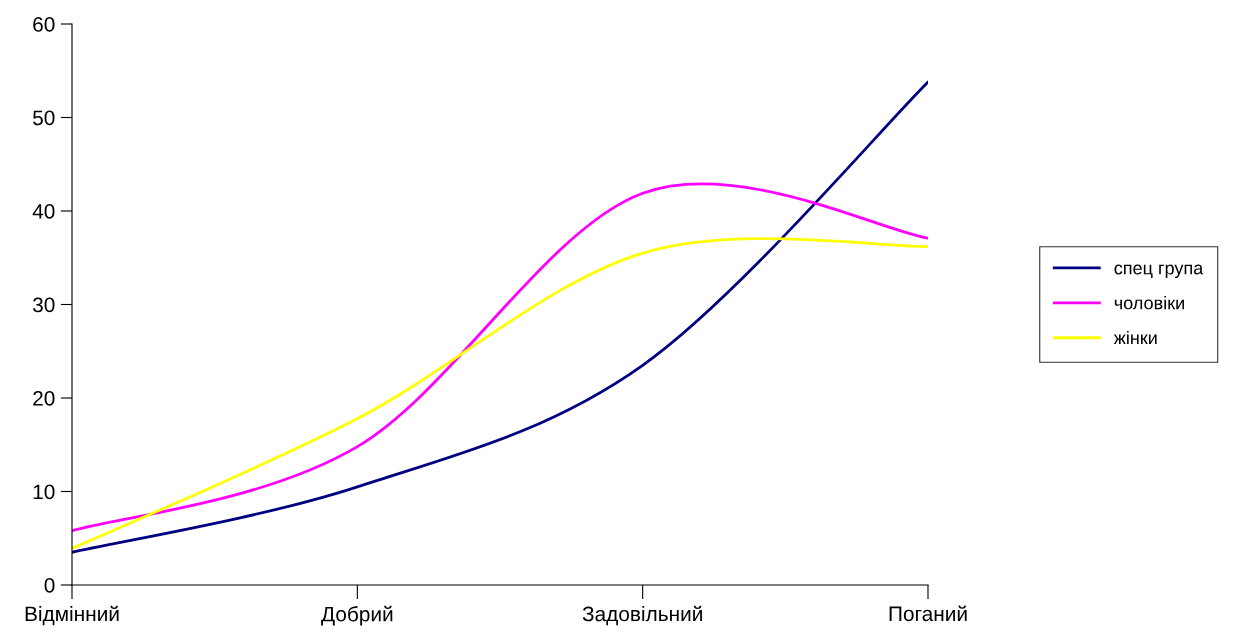  I want to click on y-tick-label: 30, so click(43, 305).